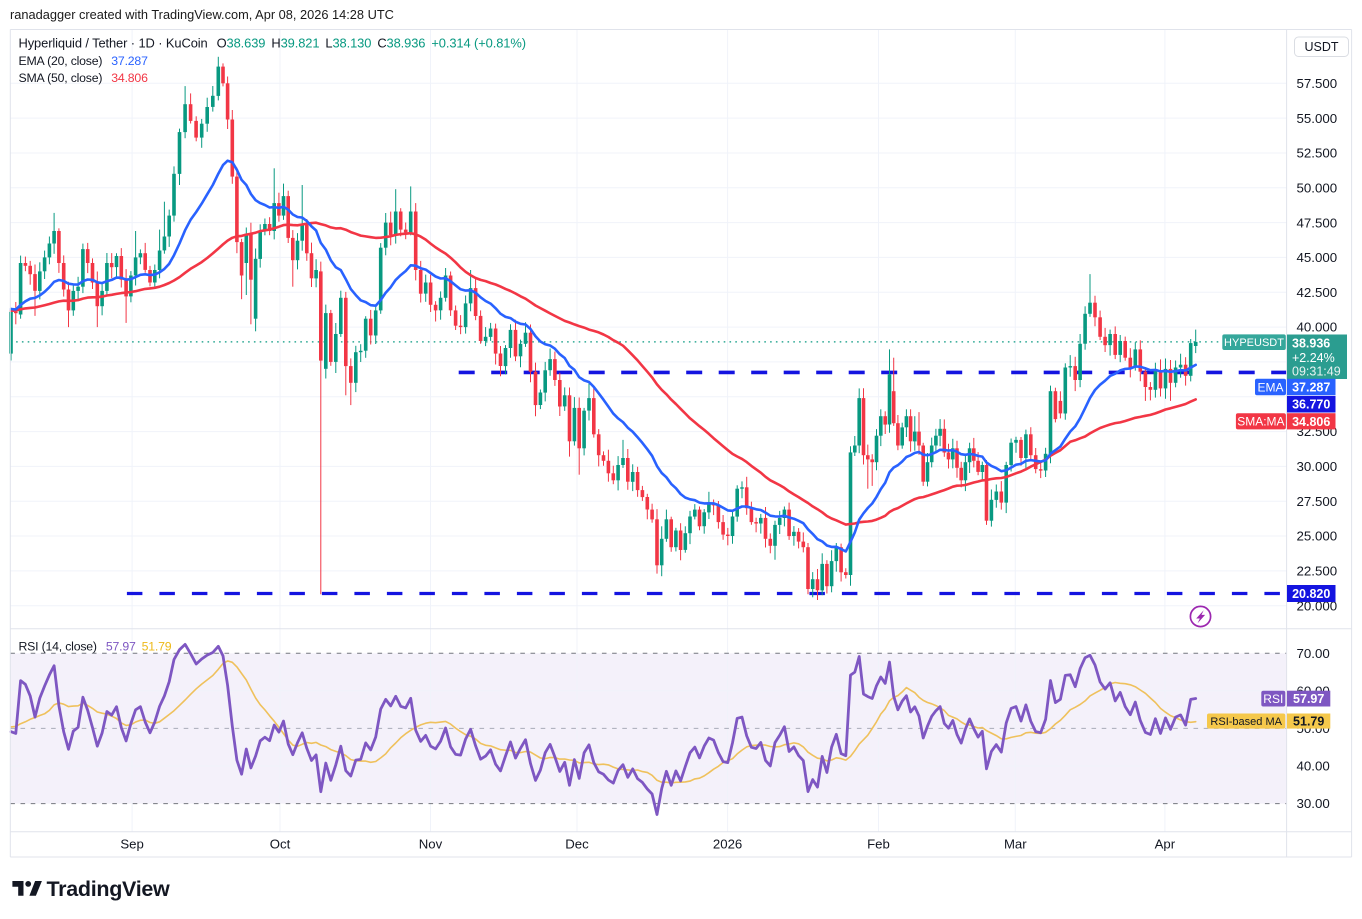 Image resolution: width=1362 pixels, height=919 pixels. What do you see at coordinates (727, 844) in the screenshot?
I see `svg-text: 2026` at bounding box center [727, 844].